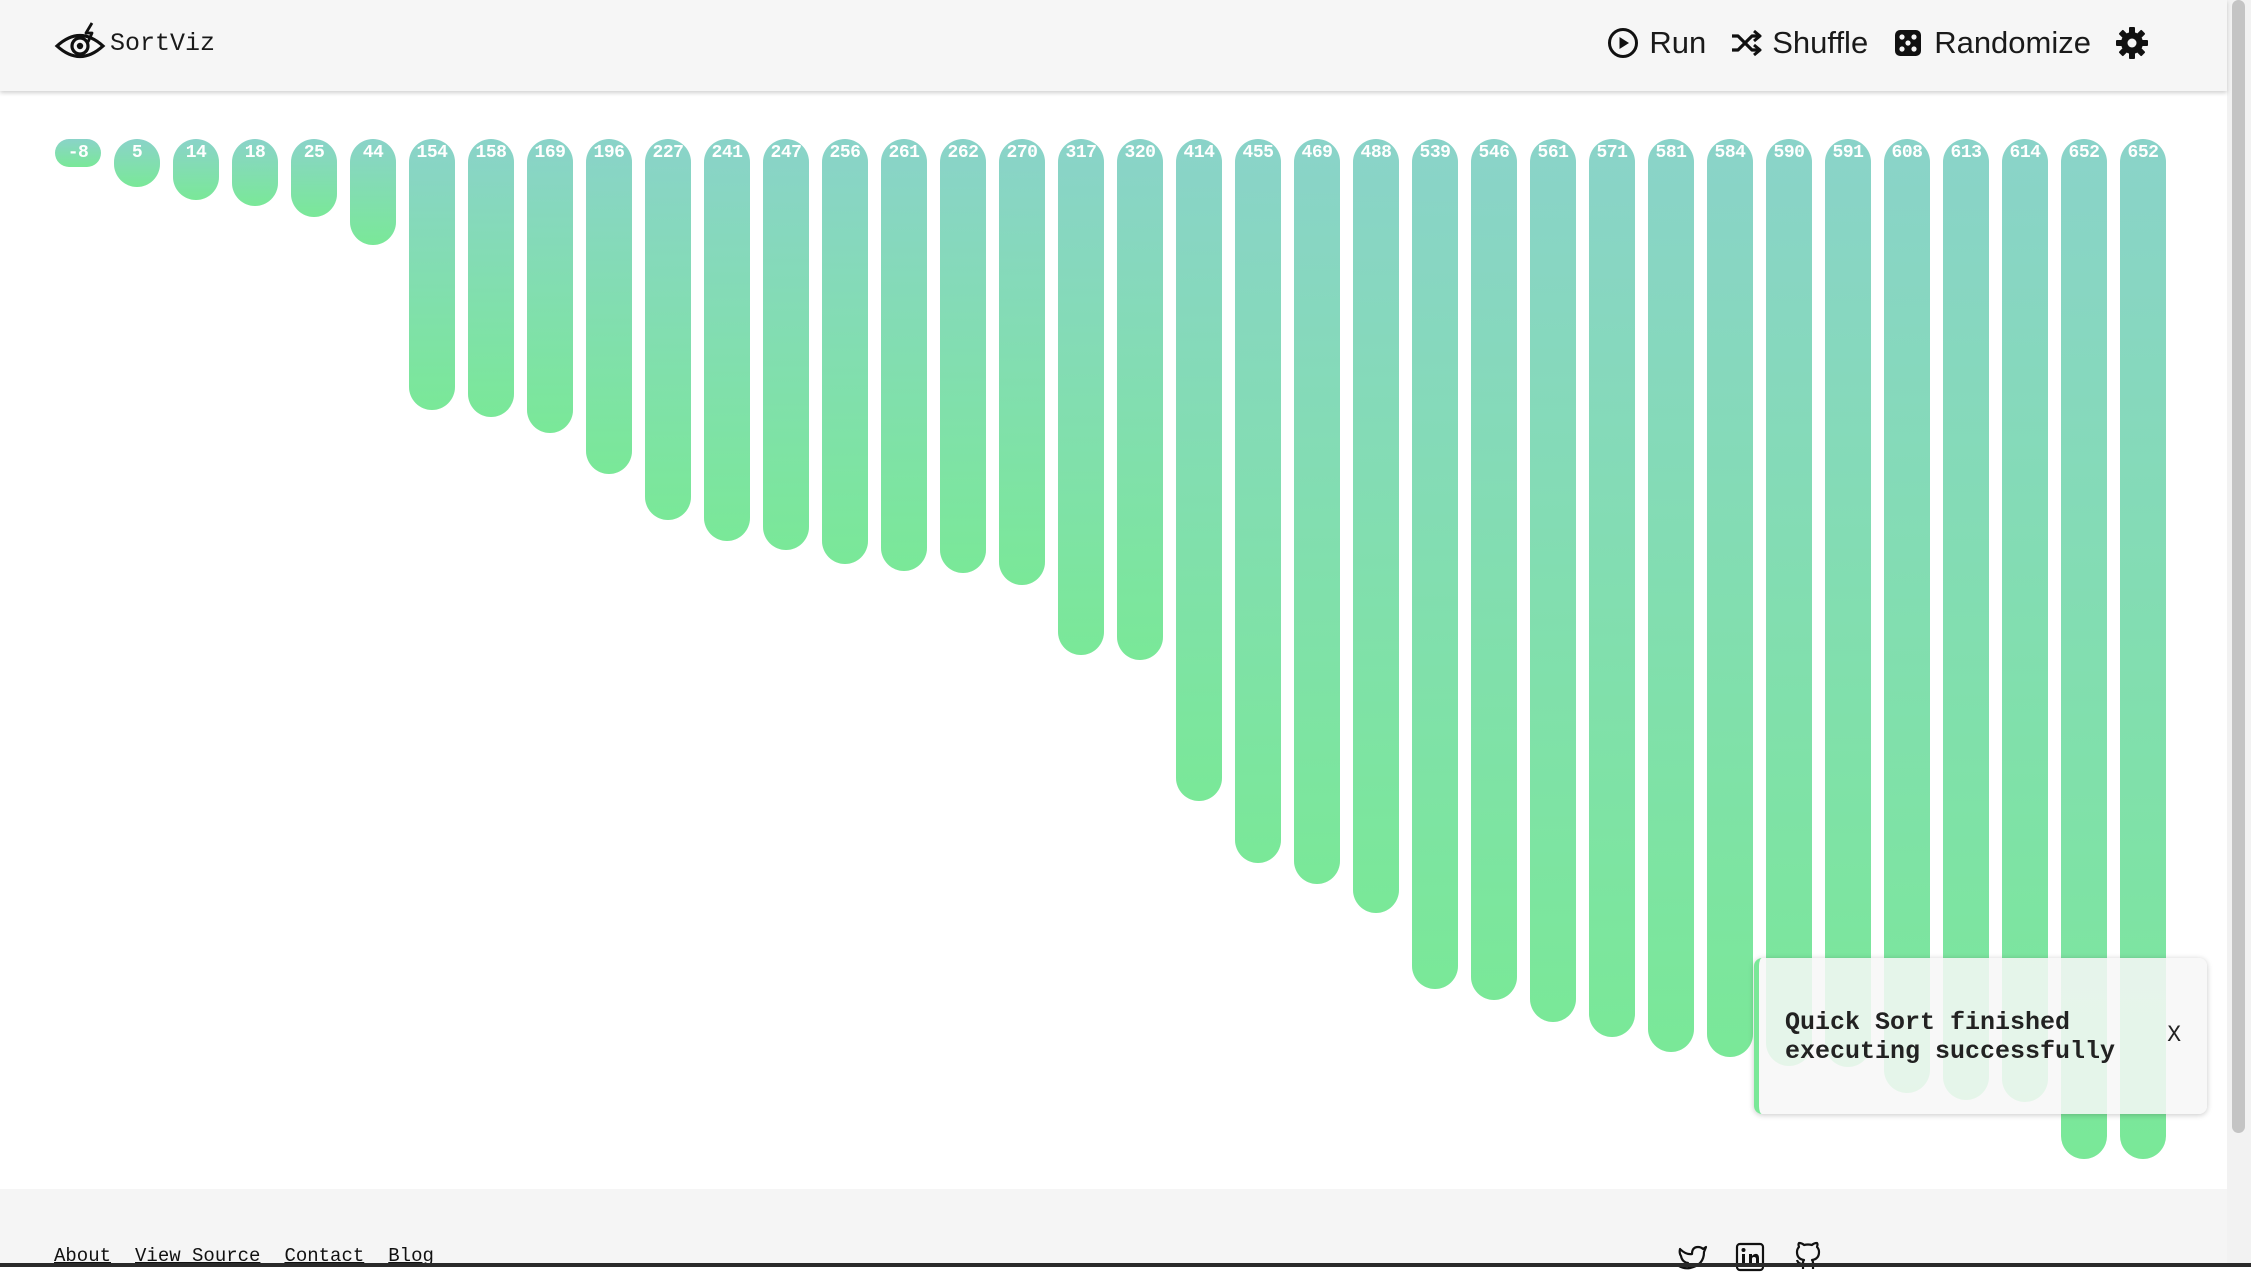 The image size is (2251, 1273). What do you see at coordinates (1494, 153) in the screenshot?
I see `bar-value-label: 546` at bounding box center [1494, 153].